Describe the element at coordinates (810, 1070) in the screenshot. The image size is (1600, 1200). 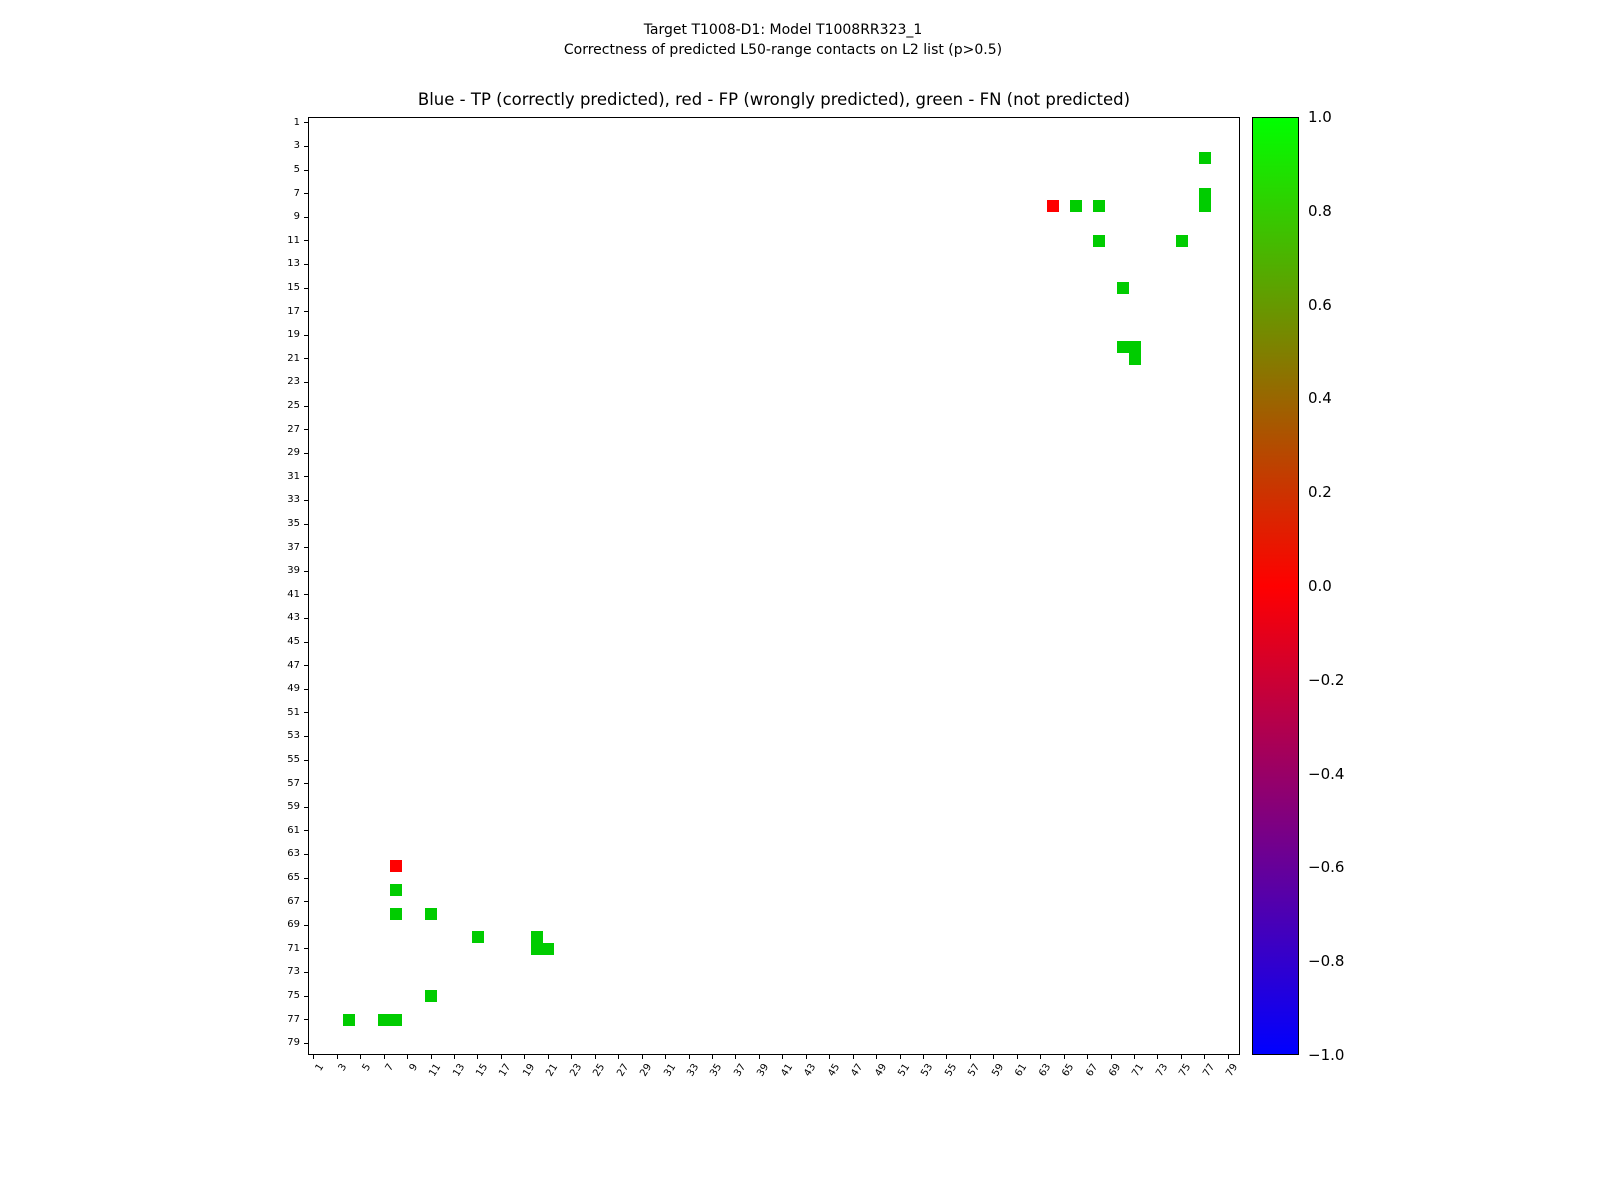
I see `x-axis-label: 43` at that location.